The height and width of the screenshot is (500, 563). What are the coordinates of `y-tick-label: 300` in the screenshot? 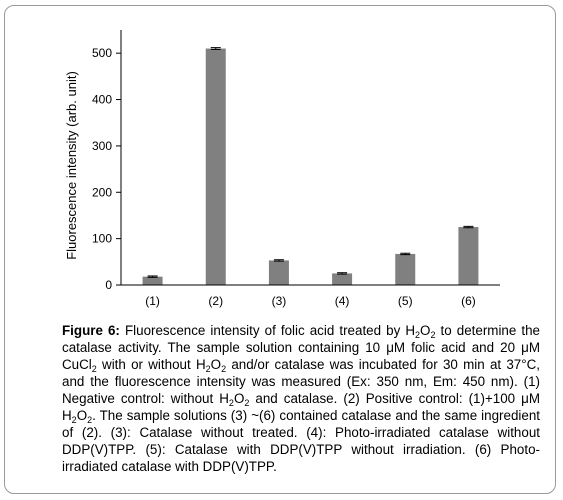 It's located at (102, 146).